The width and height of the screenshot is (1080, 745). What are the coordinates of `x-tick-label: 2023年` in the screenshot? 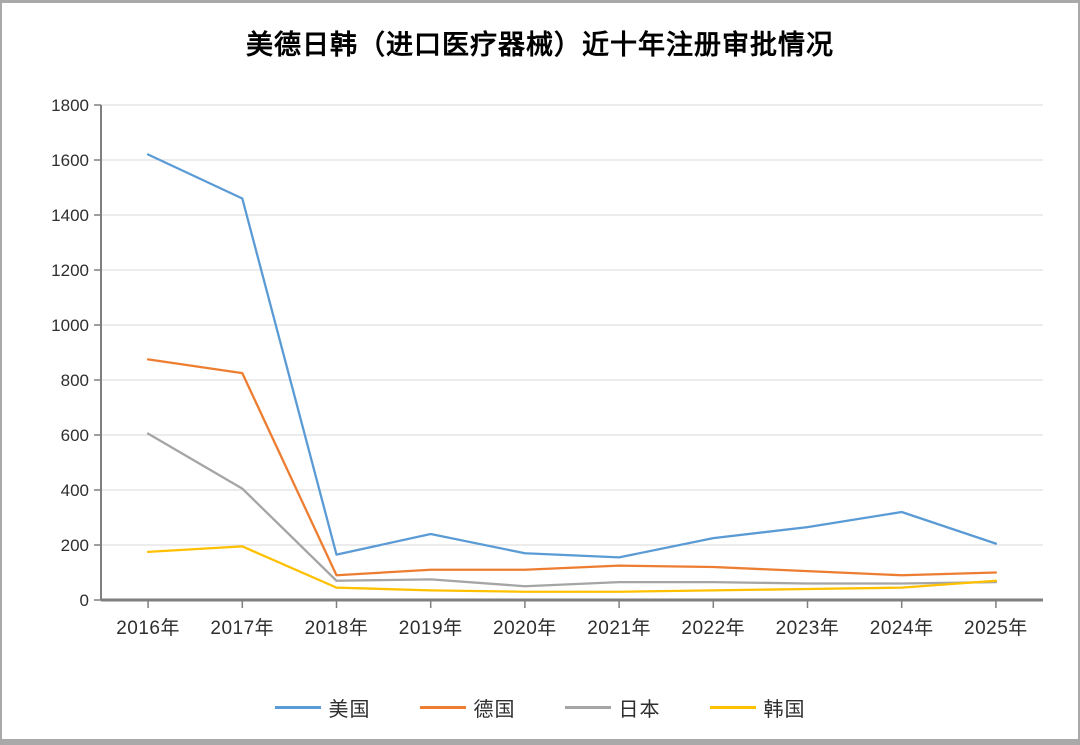 It's located at (808, 628).